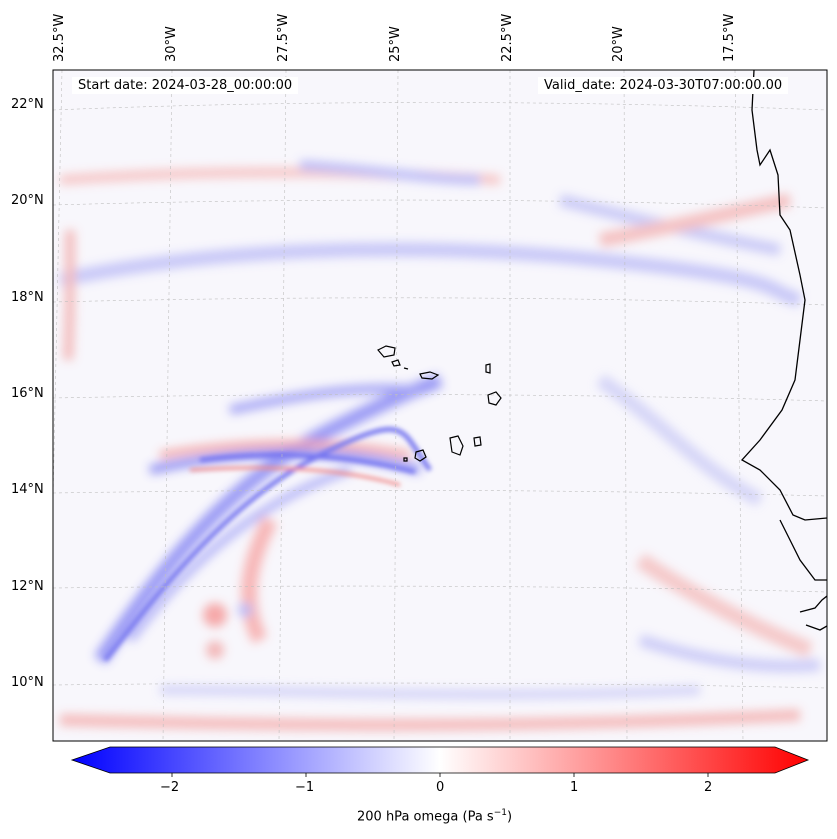 Image resolution: width=837 pixels, height=839 pixels. I want to click on colorbar-label-end: ), so click(509, 817).